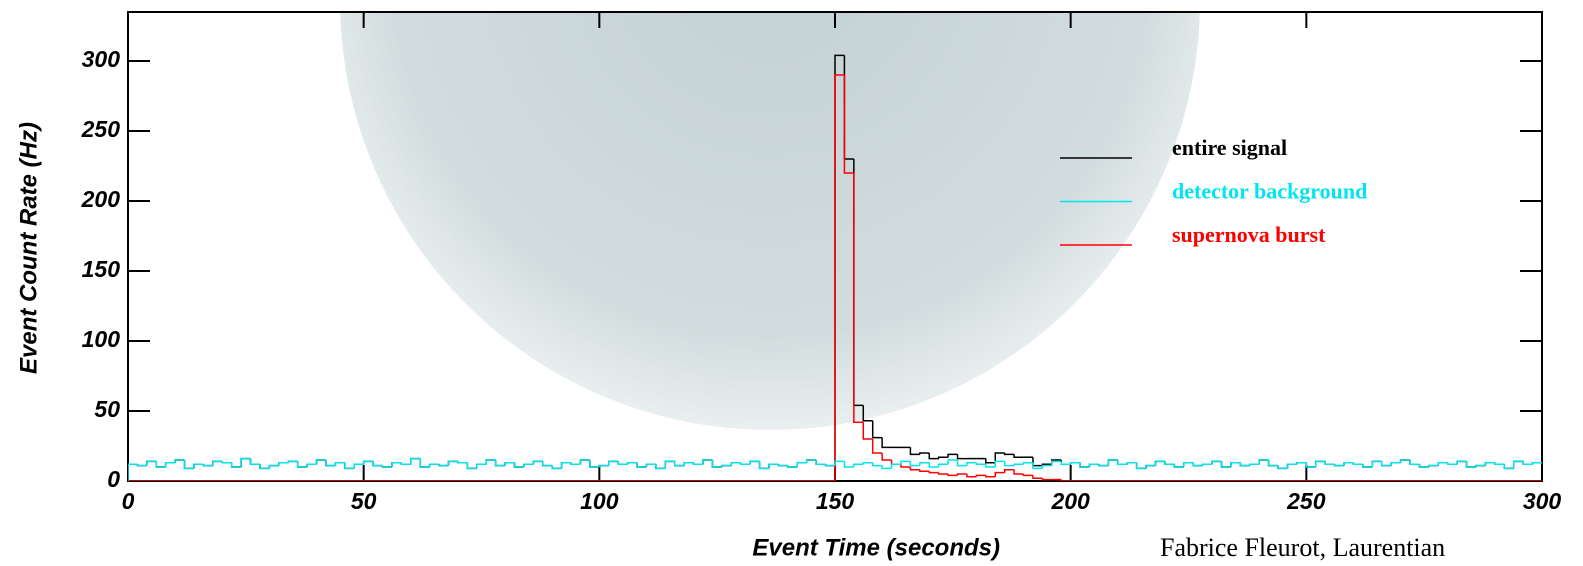  I want to click on x-tick-label: 200, so click(1070, 501).